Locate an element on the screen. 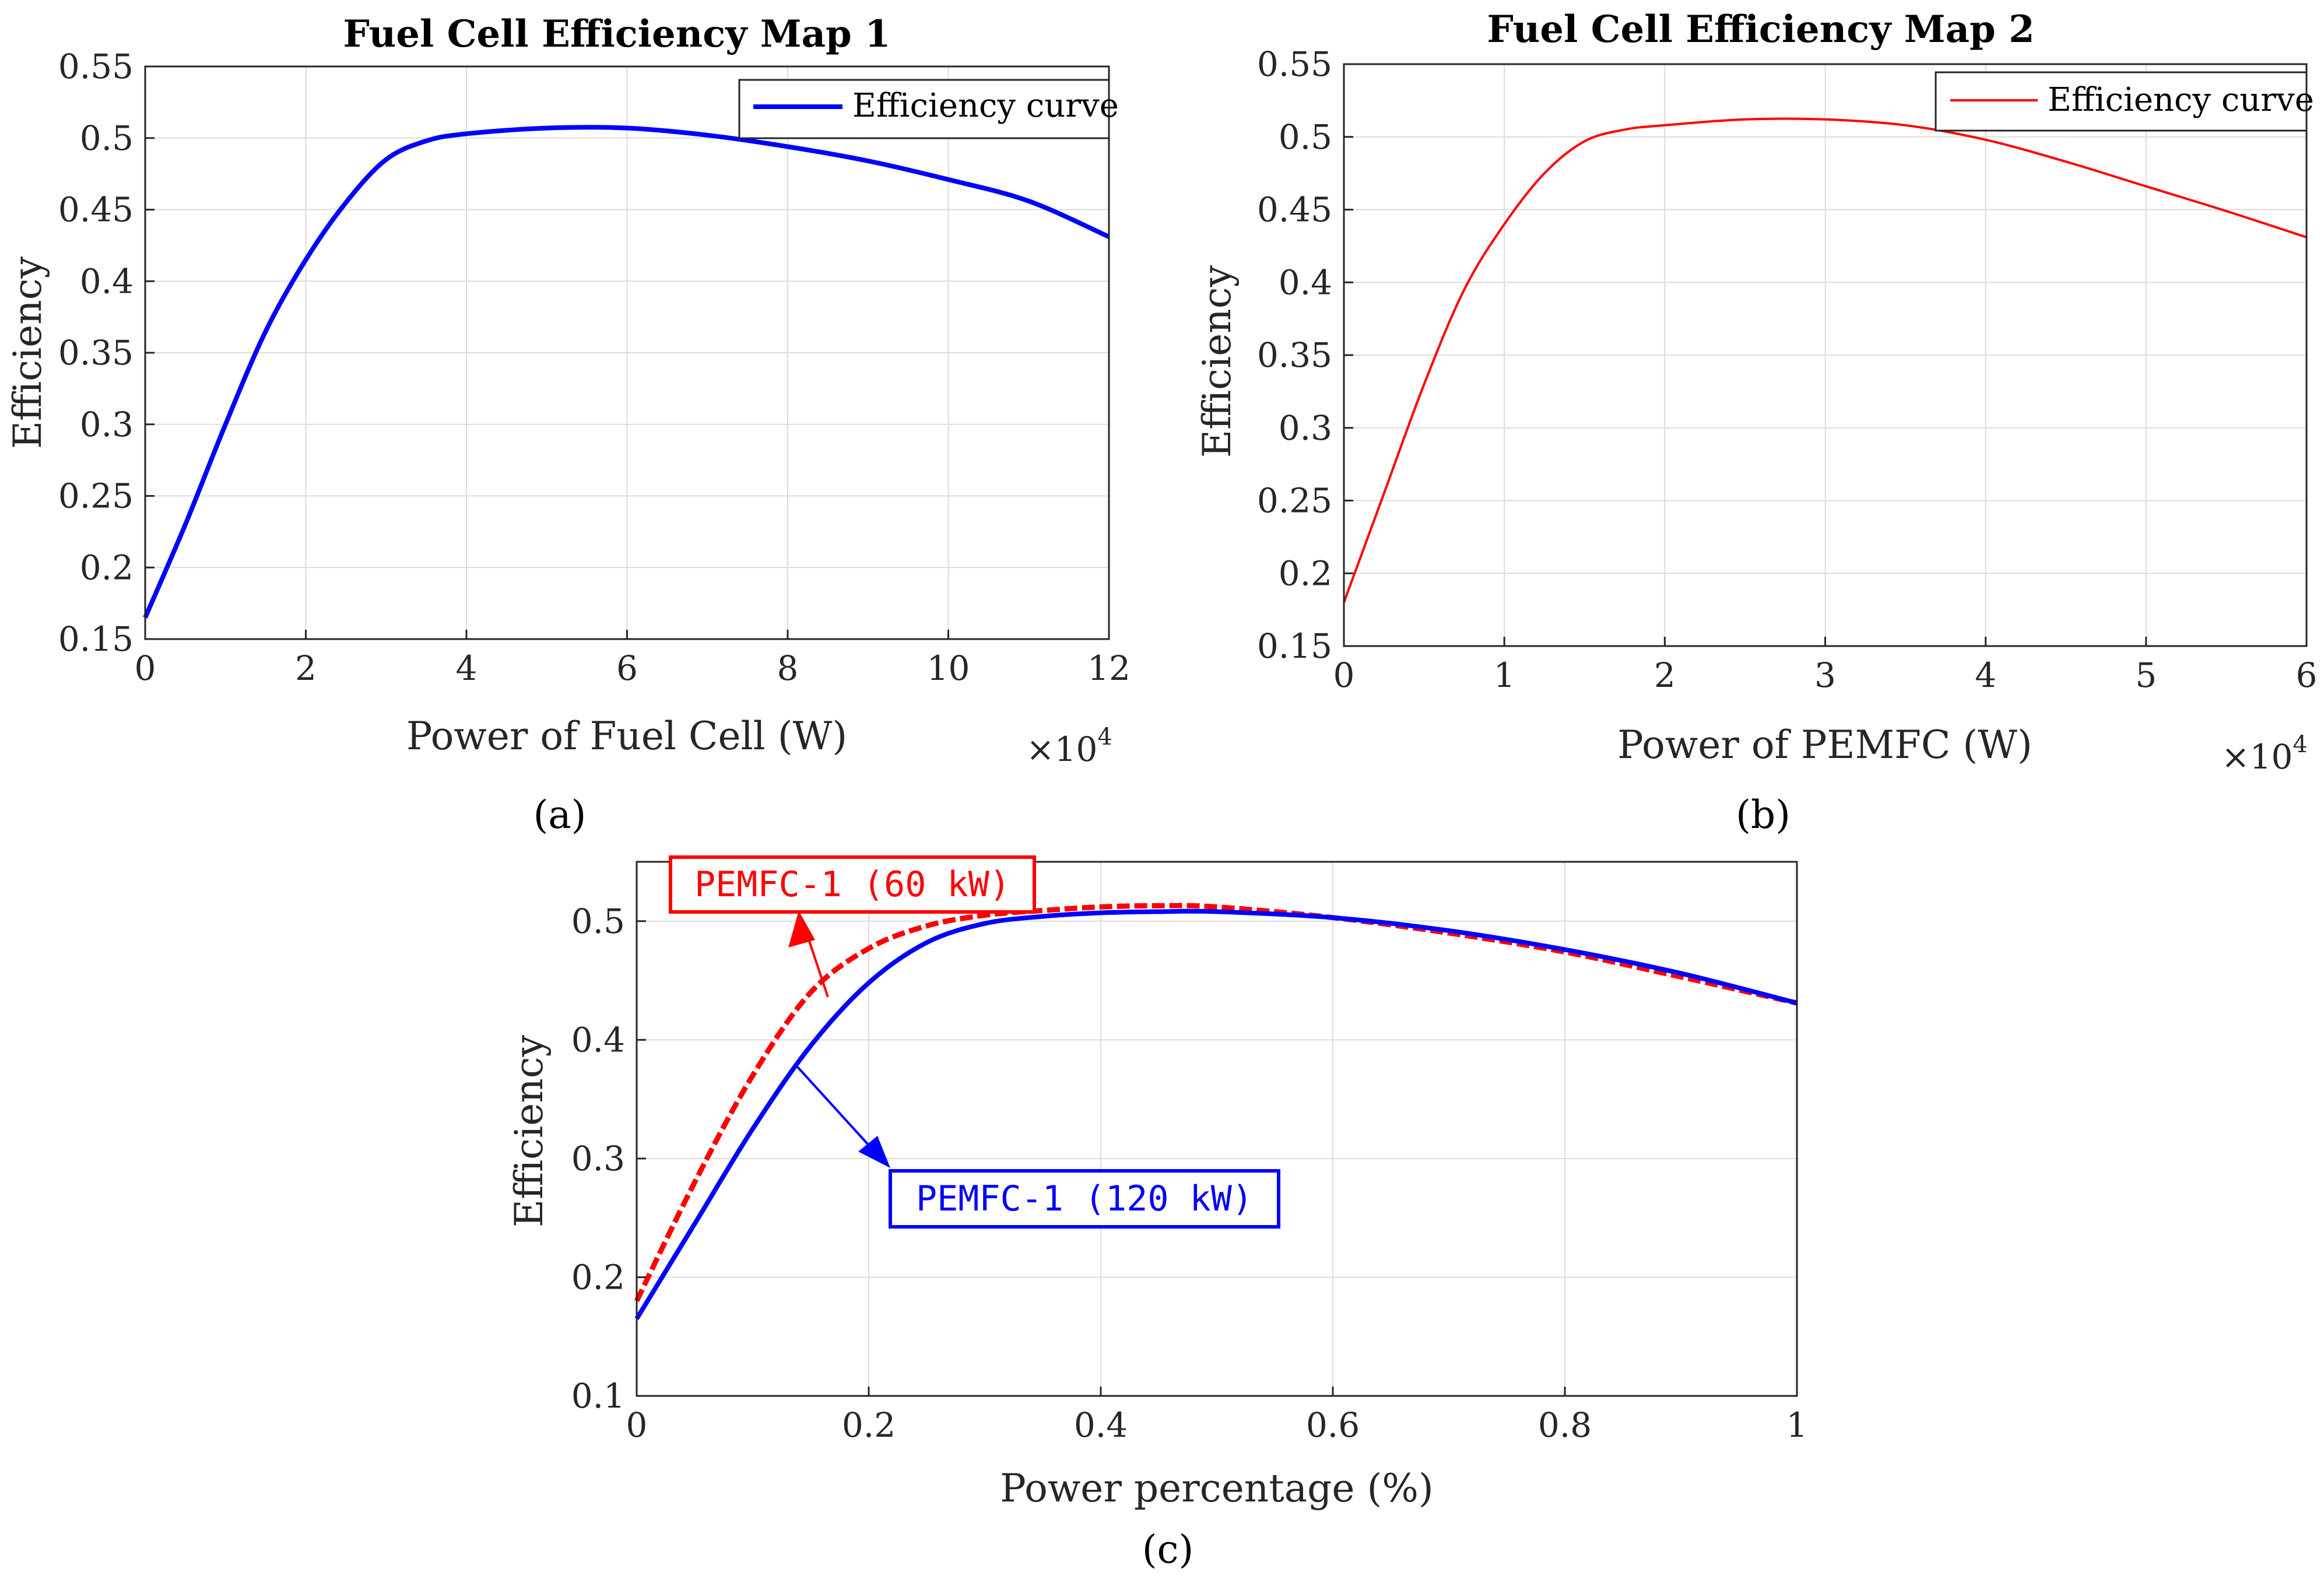  panel-b-title: Fuel Cell Efficiency Map 2 is located at coordinates (1761, 29).